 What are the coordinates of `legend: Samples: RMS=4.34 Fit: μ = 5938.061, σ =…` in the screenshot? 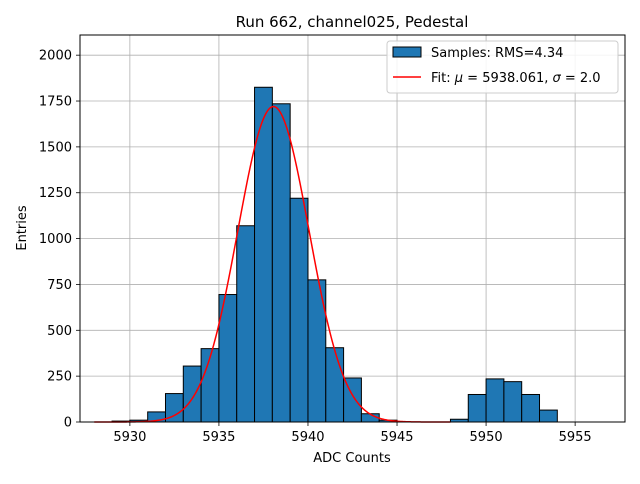 It's located at (502, 67).